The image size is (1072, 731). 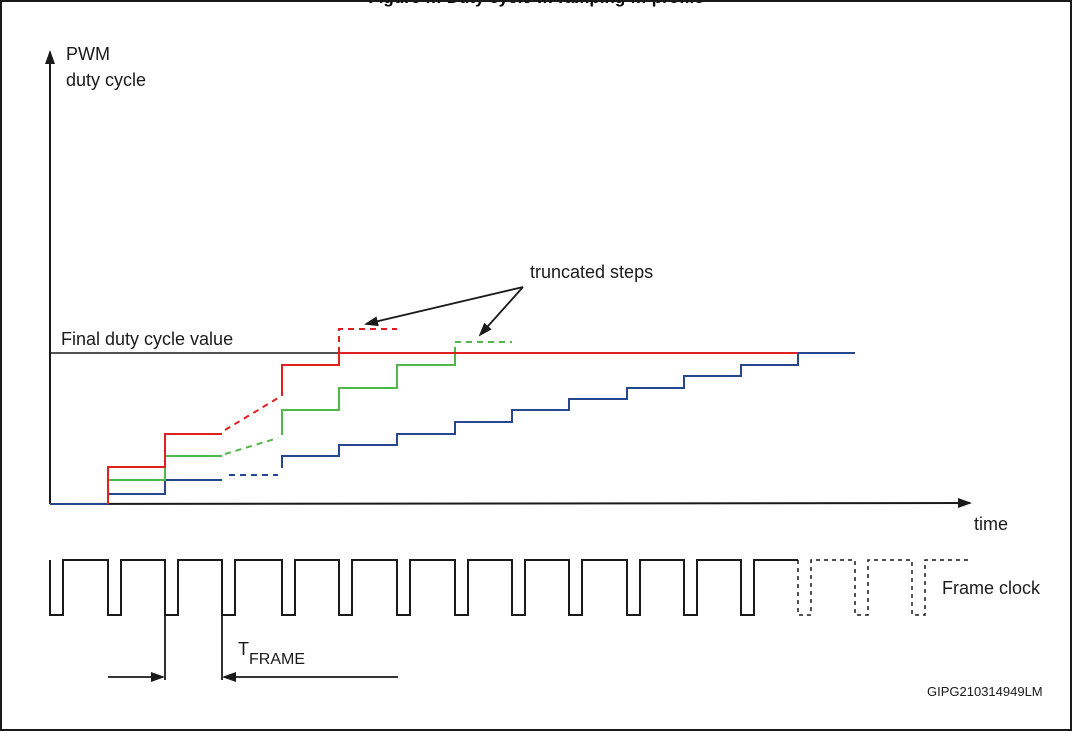 I want to click on frame-clock-label: Frame clock, so click(x=991, y=588).